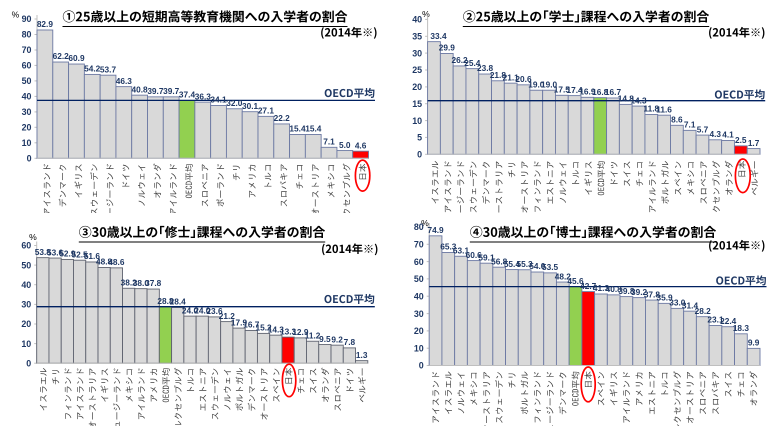 This screenshot has width=776, height=426. What do you see at coordinates (80, 254) in the screenshot?
I see `svg-text: 52.5` at bounding box center [80, 254].